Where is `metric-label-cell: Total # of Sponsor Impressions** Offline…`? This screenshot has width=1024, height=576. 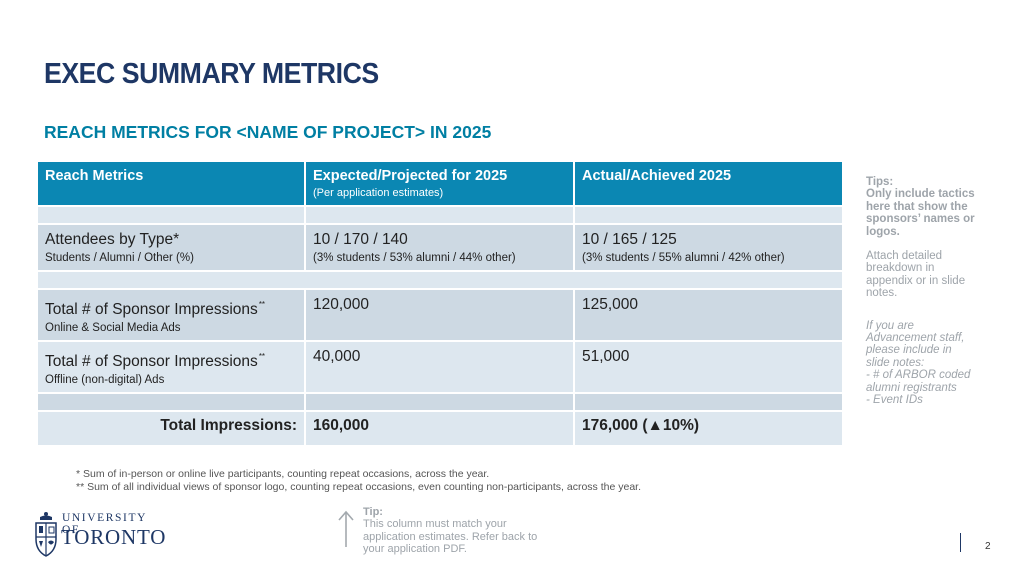 metric-label-cell: Total # of Sponsor Impressions** Offline… is located at coordinates (171, 367).